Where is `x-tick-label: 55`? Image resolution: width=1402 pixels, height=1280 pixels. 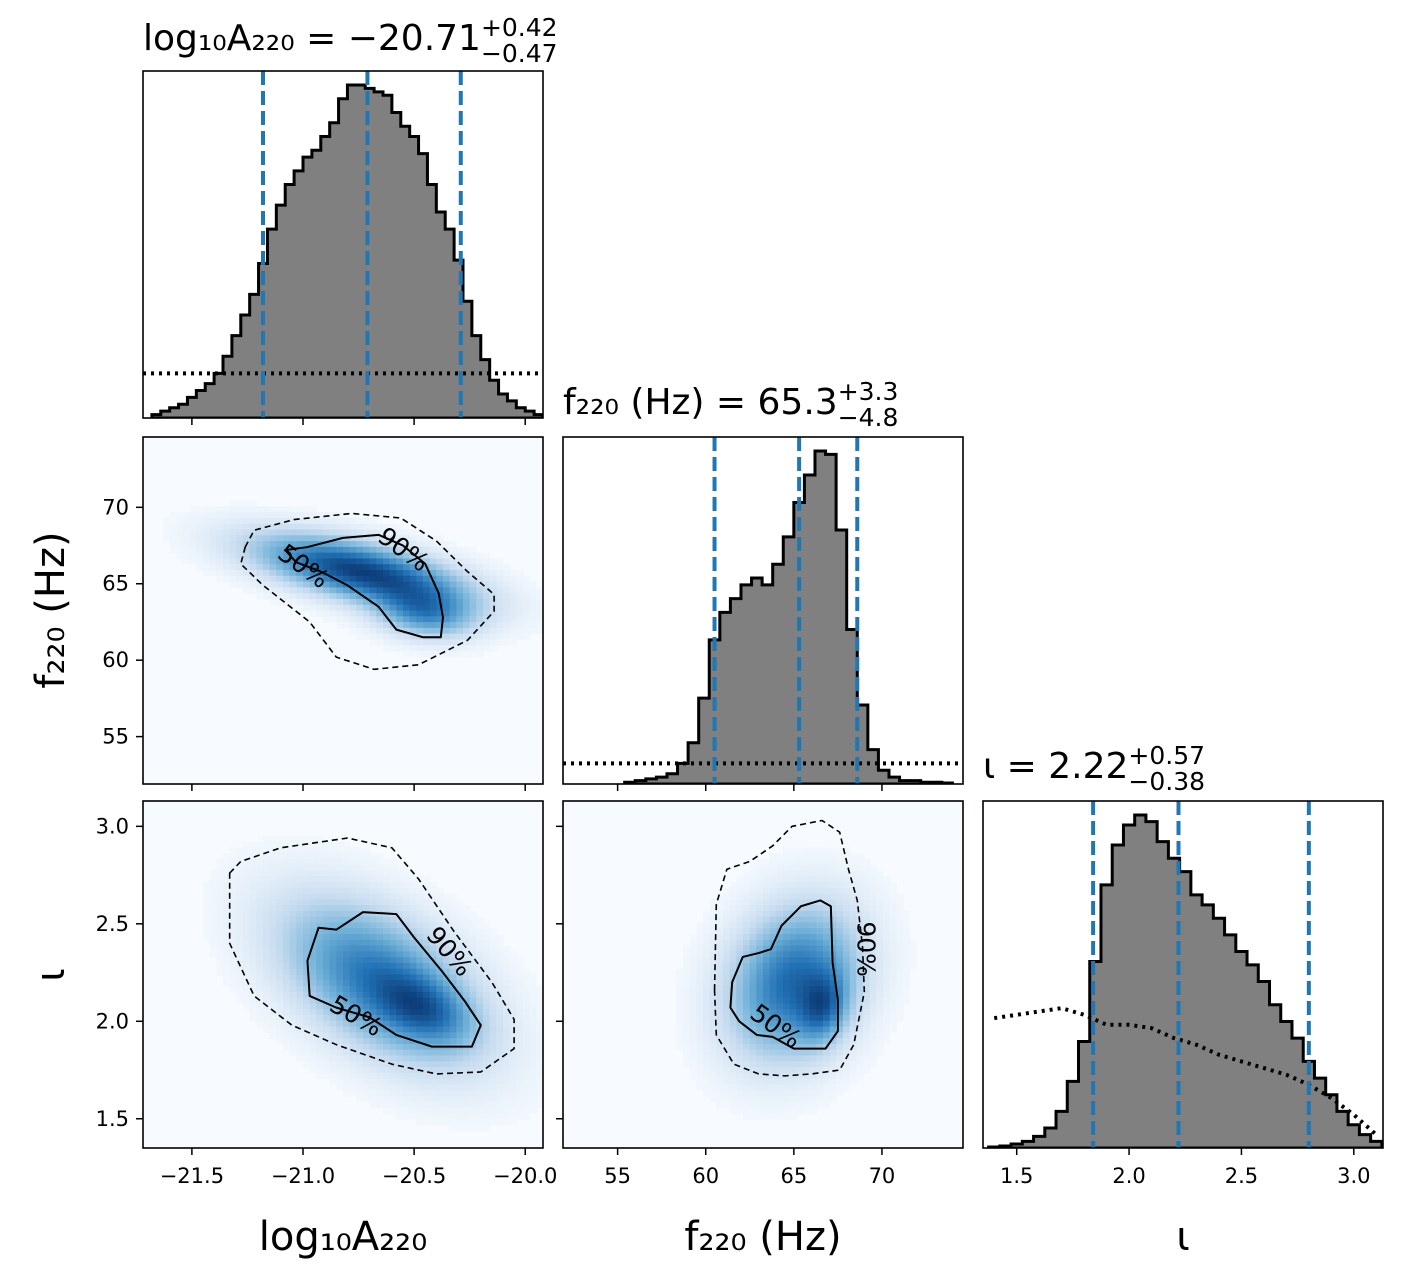
x-tick-label: 55 is located at coordinates (617, 1176).